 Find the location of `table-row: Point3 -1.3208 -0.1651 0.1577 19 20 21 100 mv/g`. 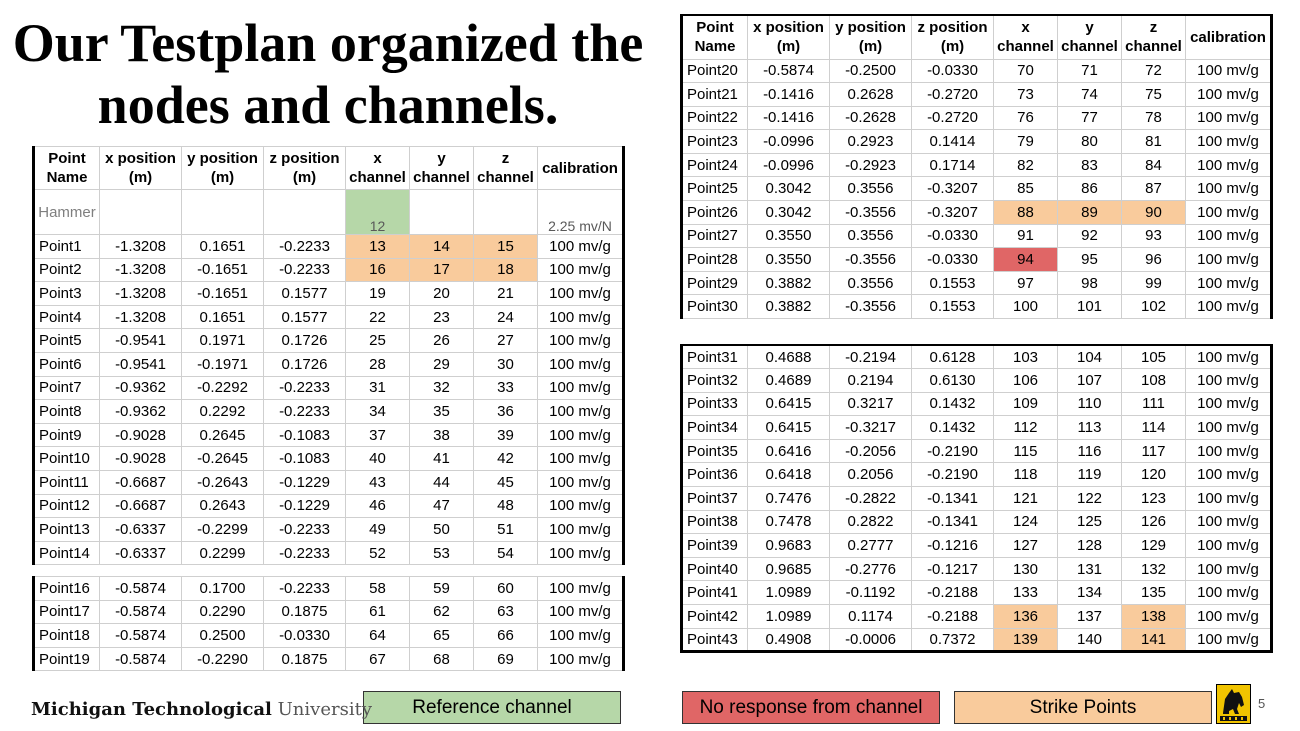

table-row: Point3 -1.3208 -0.1651 0.1577 19 20 21 100 mv/g is located at coordinates (328, 293).